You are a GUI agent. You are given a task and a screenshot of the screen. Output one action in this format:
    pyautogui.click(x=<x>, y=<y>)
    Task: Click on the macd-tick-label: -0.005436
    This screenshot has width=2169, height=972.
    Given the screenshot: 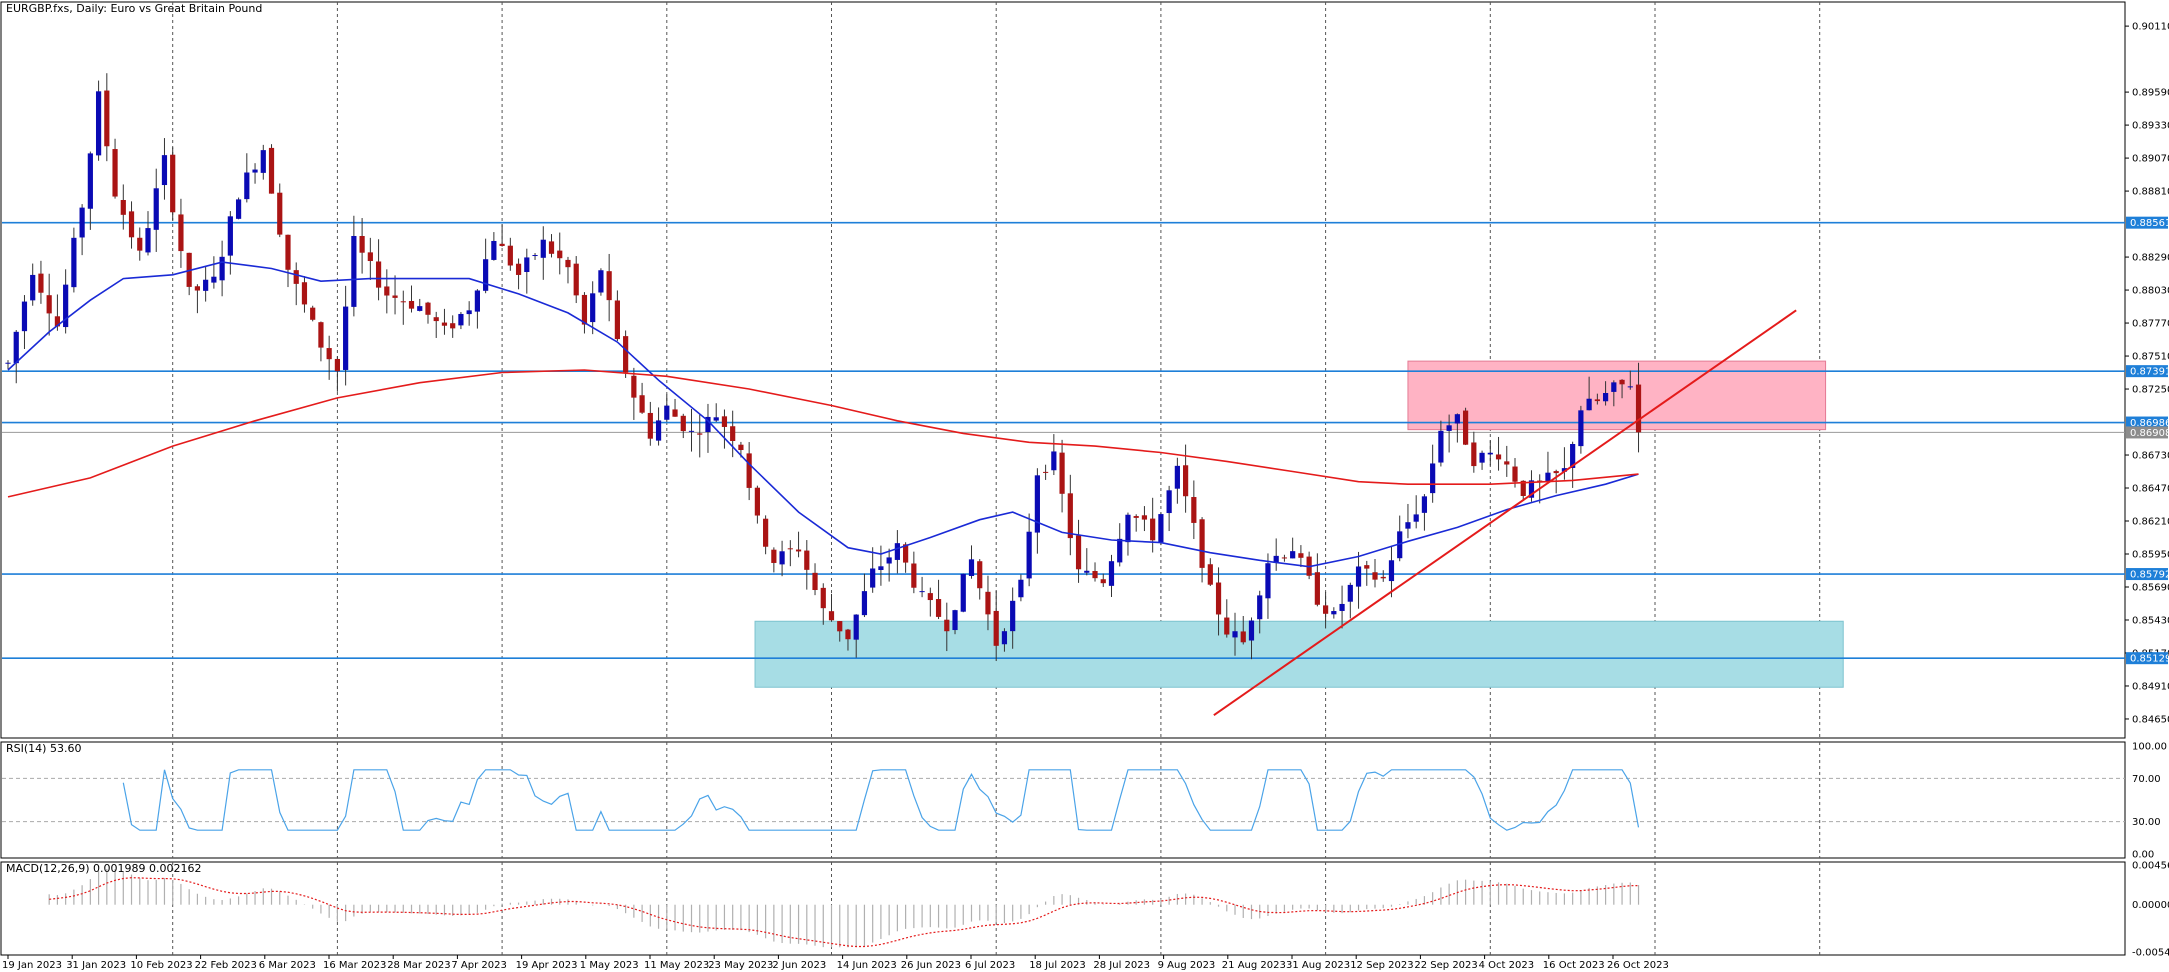 What is the action you would take?
    pyautogui.click(x=2150, y=953)
    